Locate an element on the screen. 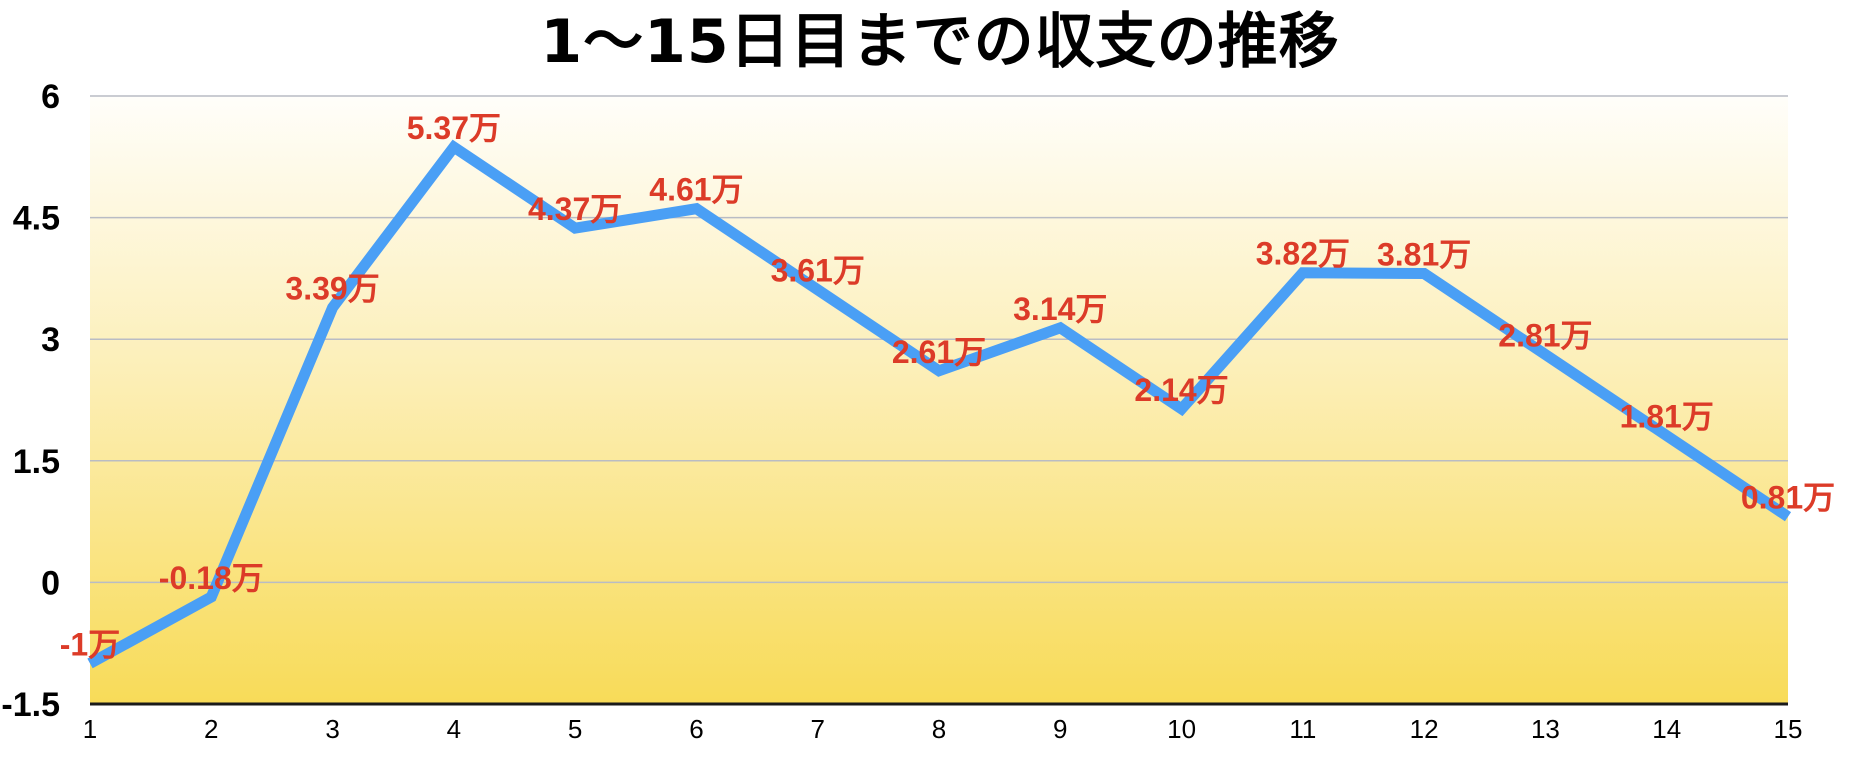  x-tick-label: 6 is located at coordinates (696, 729).